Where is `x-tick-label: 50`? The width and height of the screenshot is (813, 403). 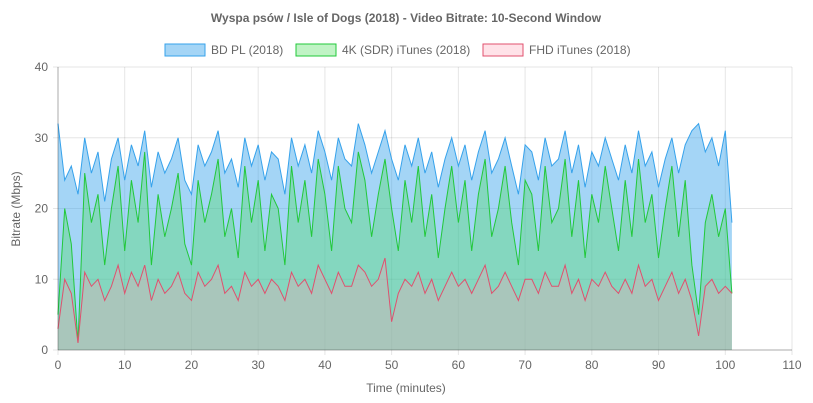
x-tick-label: 50 is located at coordinates (392, 365).